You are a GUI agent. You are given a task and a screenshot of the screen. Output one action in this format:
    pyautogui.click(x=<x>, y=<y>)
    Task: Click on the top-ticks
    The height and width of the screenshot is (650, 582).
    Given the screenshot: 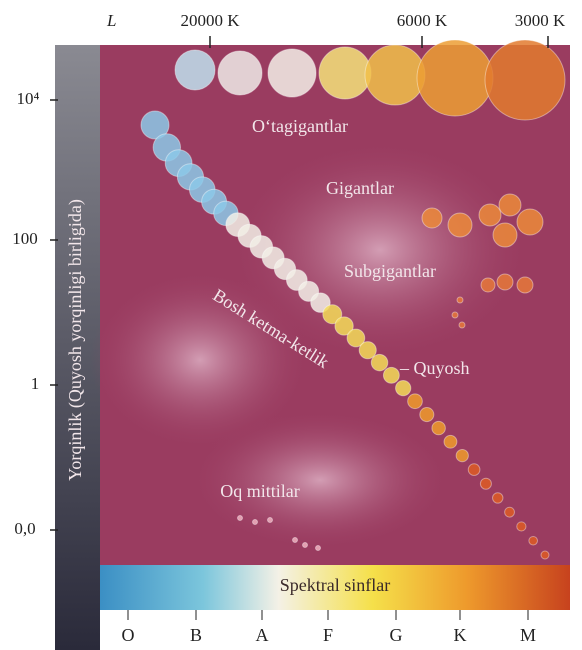 What is the action you would take?
    pyautogui.click(x=379, y=42)
    